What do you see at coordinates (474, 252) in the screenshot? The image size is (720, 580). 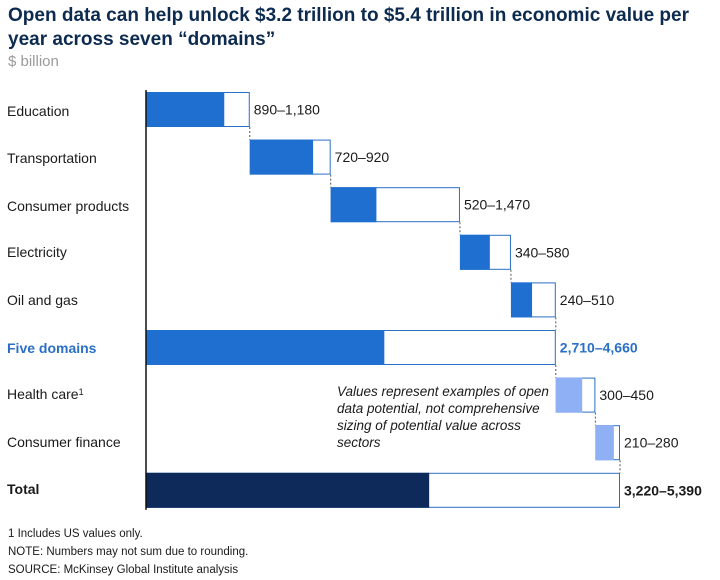 I see `bar-low-electricity` at bounding box center [474, 252].